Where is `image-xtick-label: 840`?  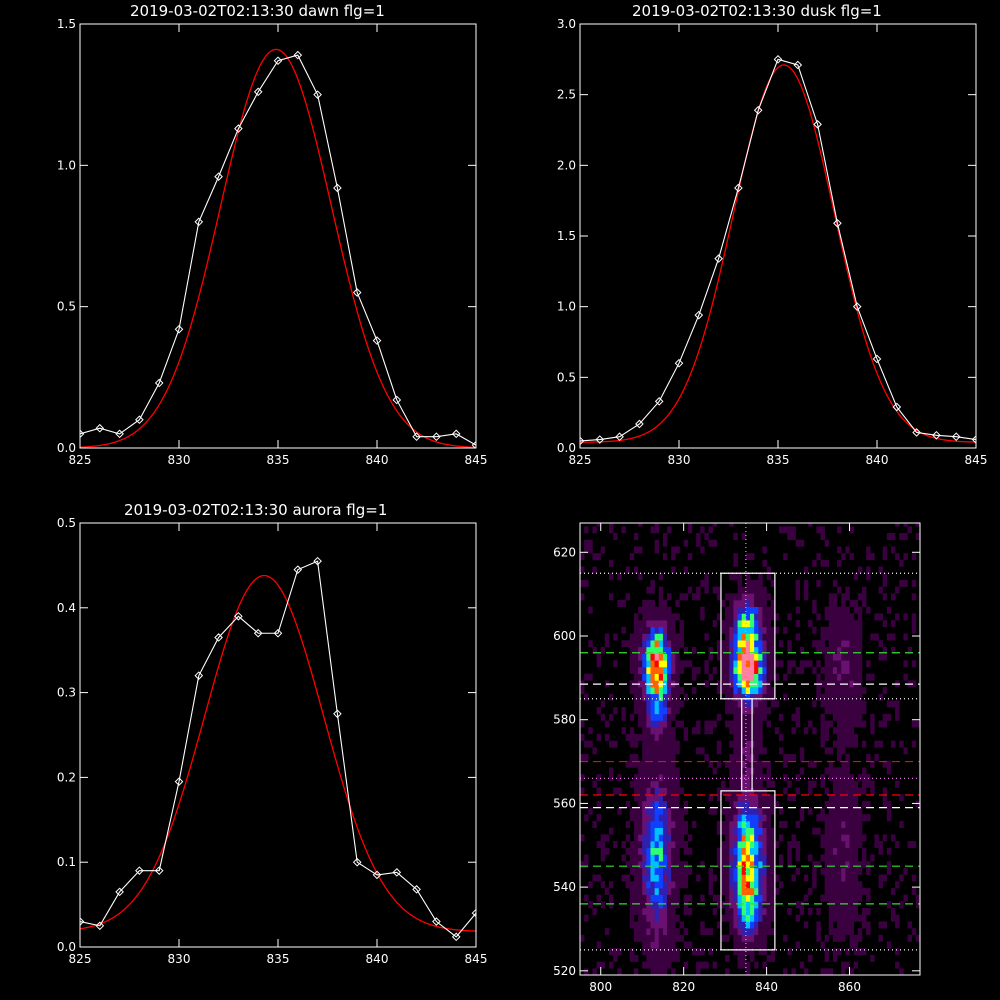
image-xtick-label: 840 is located at coordinates (766, 987).